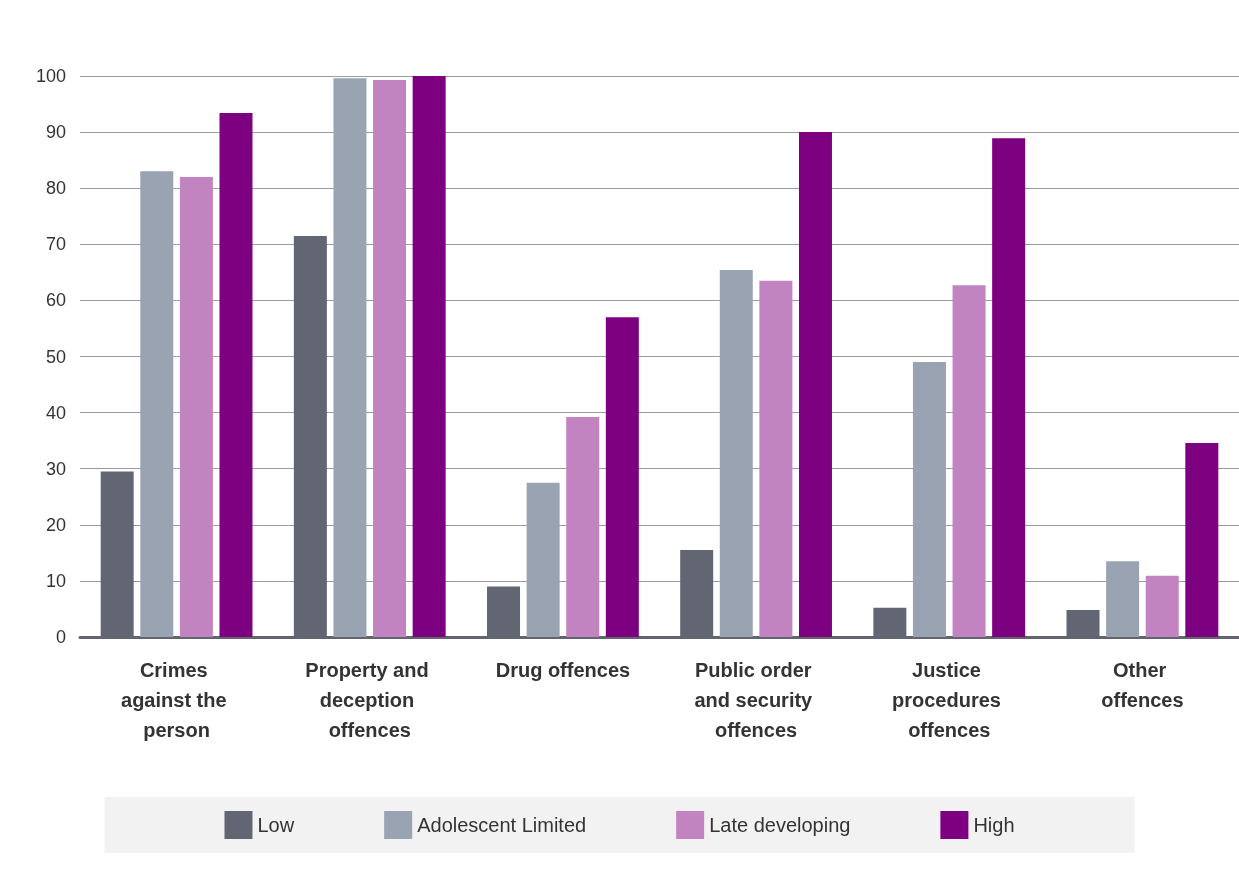 This screenshot has height=871, width=1239. I want to click on x-tick-label: Property and deception offences, so click(370, 700).